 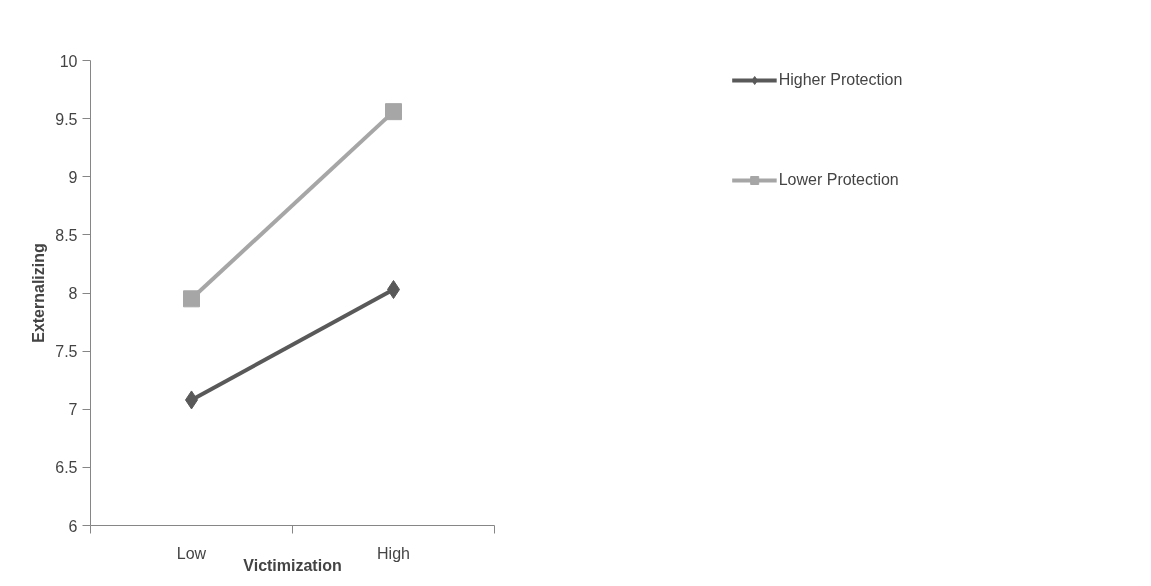 What do you see at coordinates (73, 293) in the screenshot?
I see `y-tick-label: 8` at bounding box center [73, 293].